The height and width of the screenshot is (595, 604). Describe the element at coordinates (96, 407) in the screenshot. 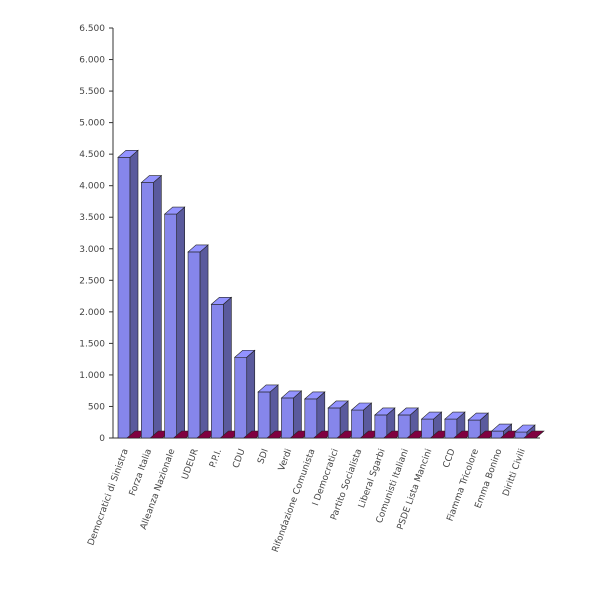

I see `y-tick-label: 500` at that location.